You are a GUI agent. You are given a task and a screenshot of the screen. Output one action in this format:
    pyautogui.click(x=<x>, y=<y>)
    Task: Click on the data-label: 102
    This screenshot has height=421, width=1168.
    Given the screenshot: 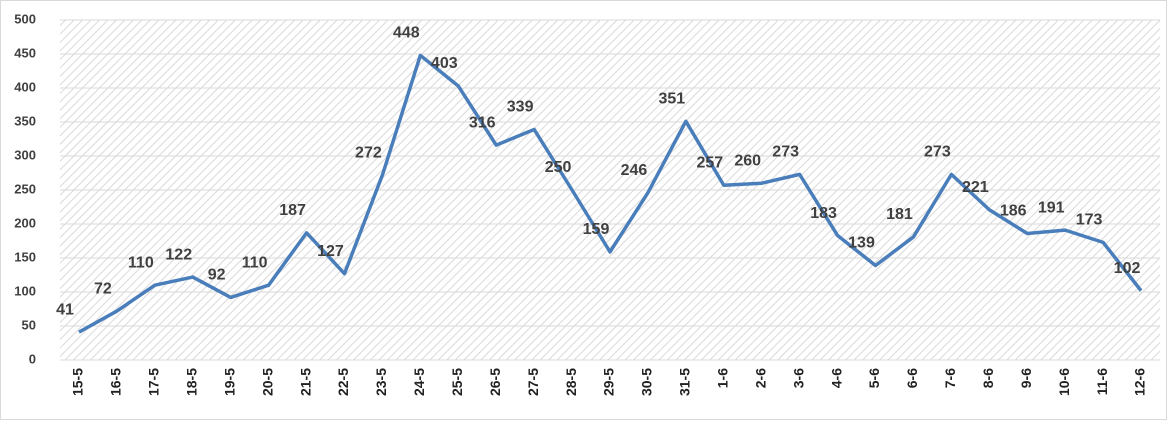 What is the action you would take?
    pyautogui.click(x=1127, y=268)
    